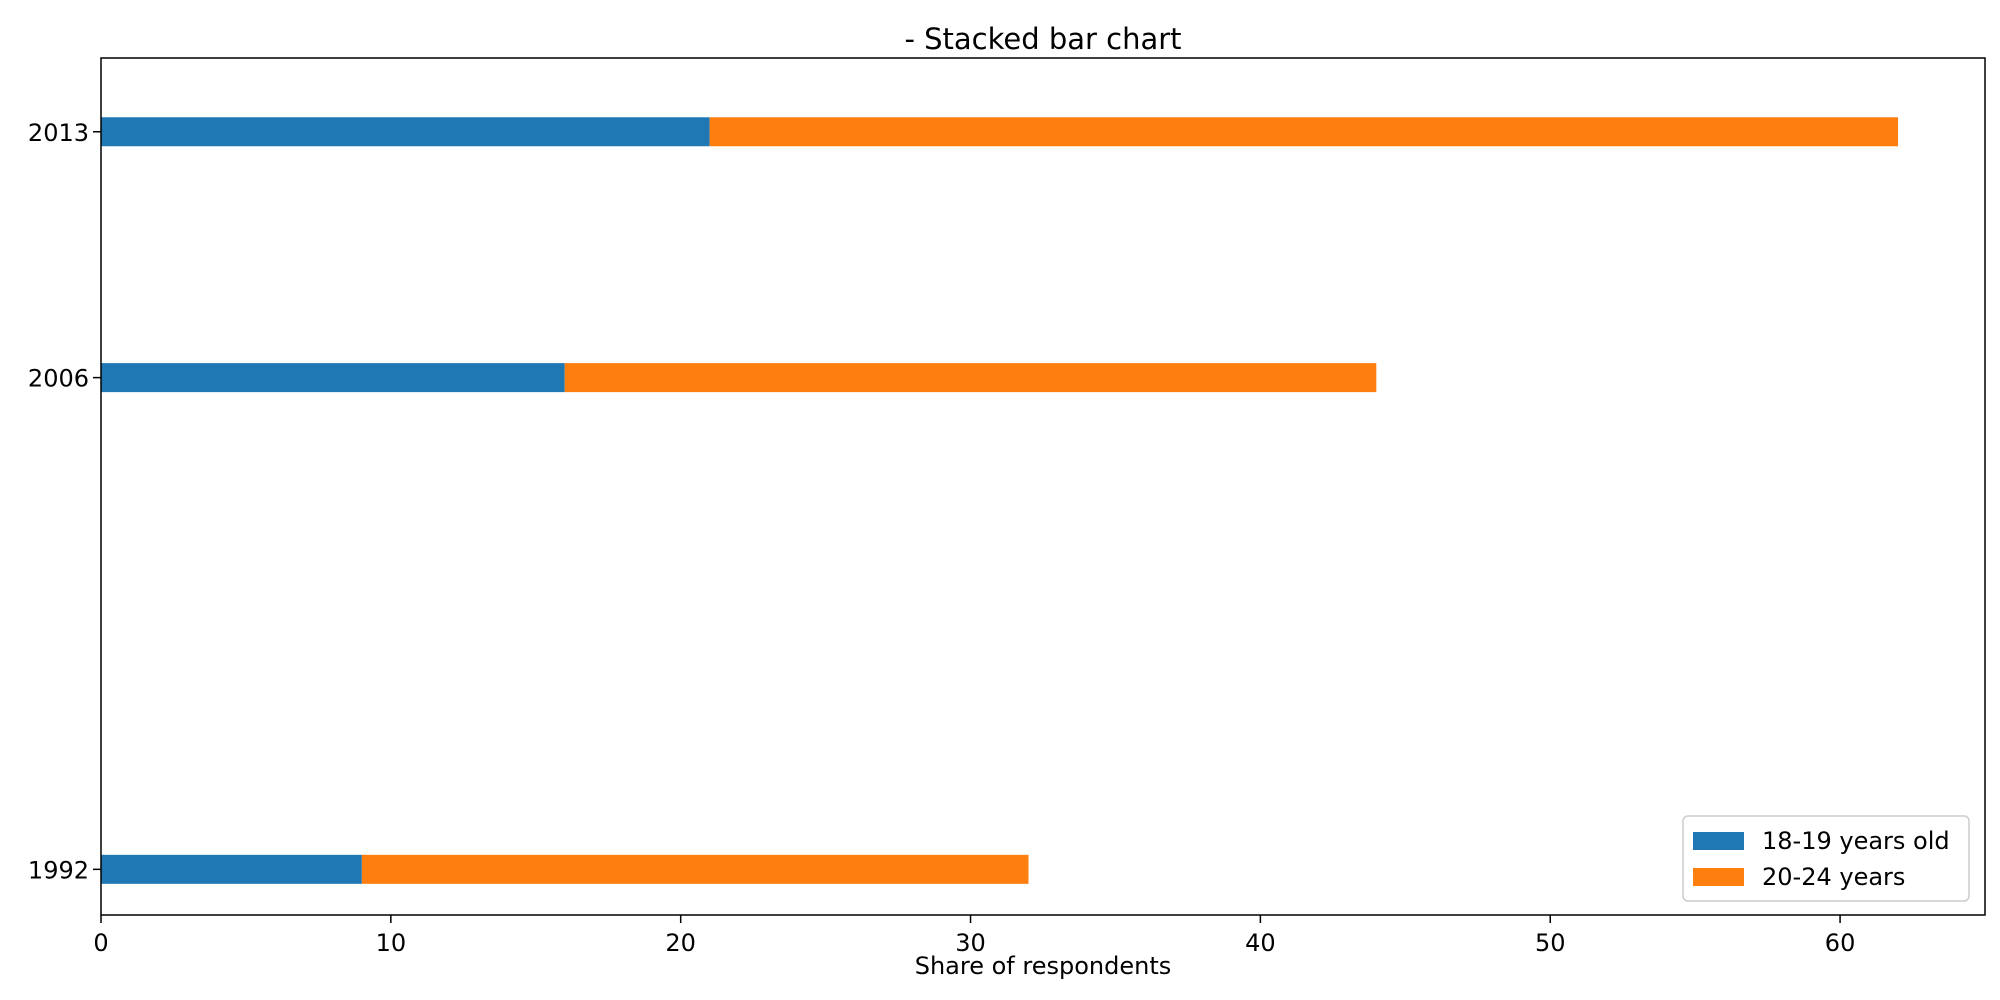 The width and height of the screenshot is (2000, 1000). Describe the element at coordinates (58, 133) in the screenshot. I see `y-tick-label: 2013` at that location.